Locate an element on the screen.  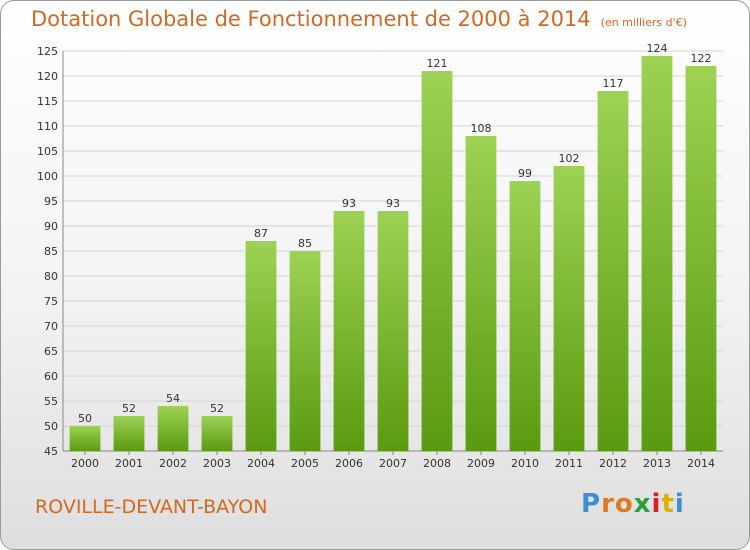
x-tick-label: 2012 is located at coordinates (613, 463).